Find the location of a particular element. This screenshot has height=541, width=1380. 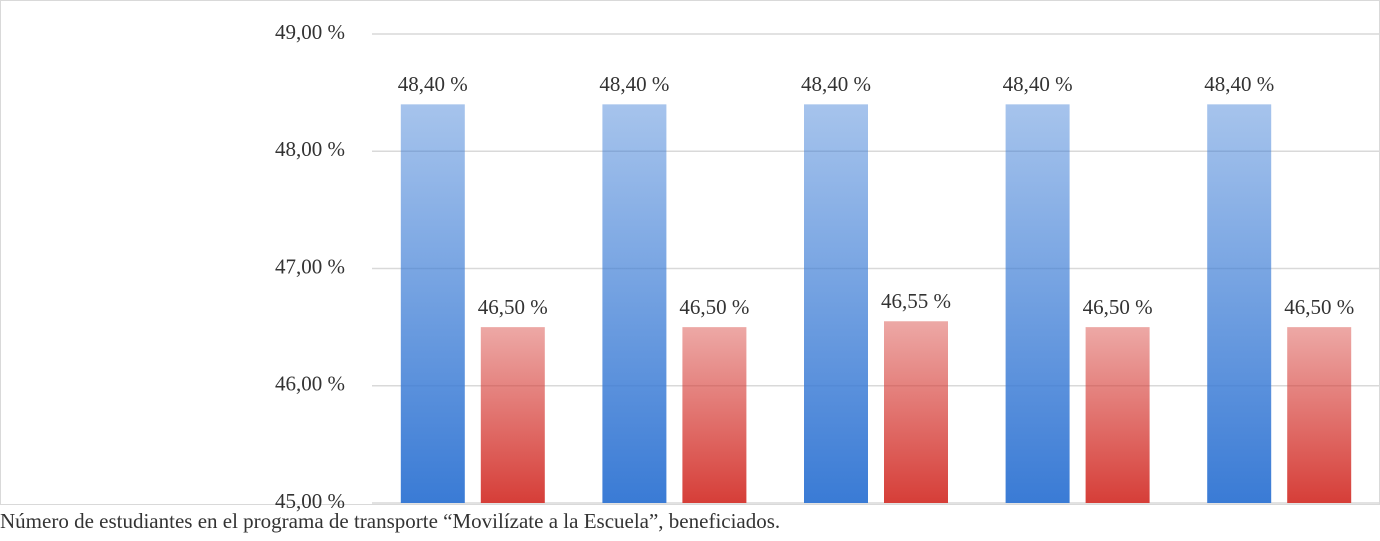

y-tick-label: 49,00 % is located at coordinates (310, 32).